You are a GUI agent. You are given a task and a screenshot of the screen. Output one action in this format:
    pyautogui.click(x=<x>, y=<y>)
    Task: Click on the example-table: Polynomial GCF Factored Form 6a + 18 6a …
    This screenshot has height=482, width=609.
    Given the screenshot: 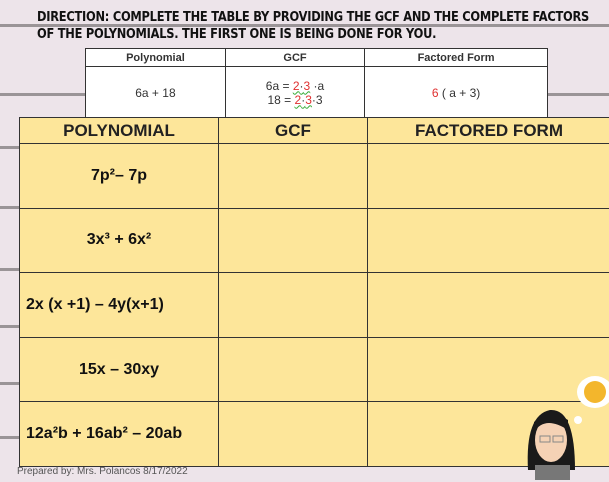 What is the action you would take?
    pyautogui.click(x=316, y=83)
    